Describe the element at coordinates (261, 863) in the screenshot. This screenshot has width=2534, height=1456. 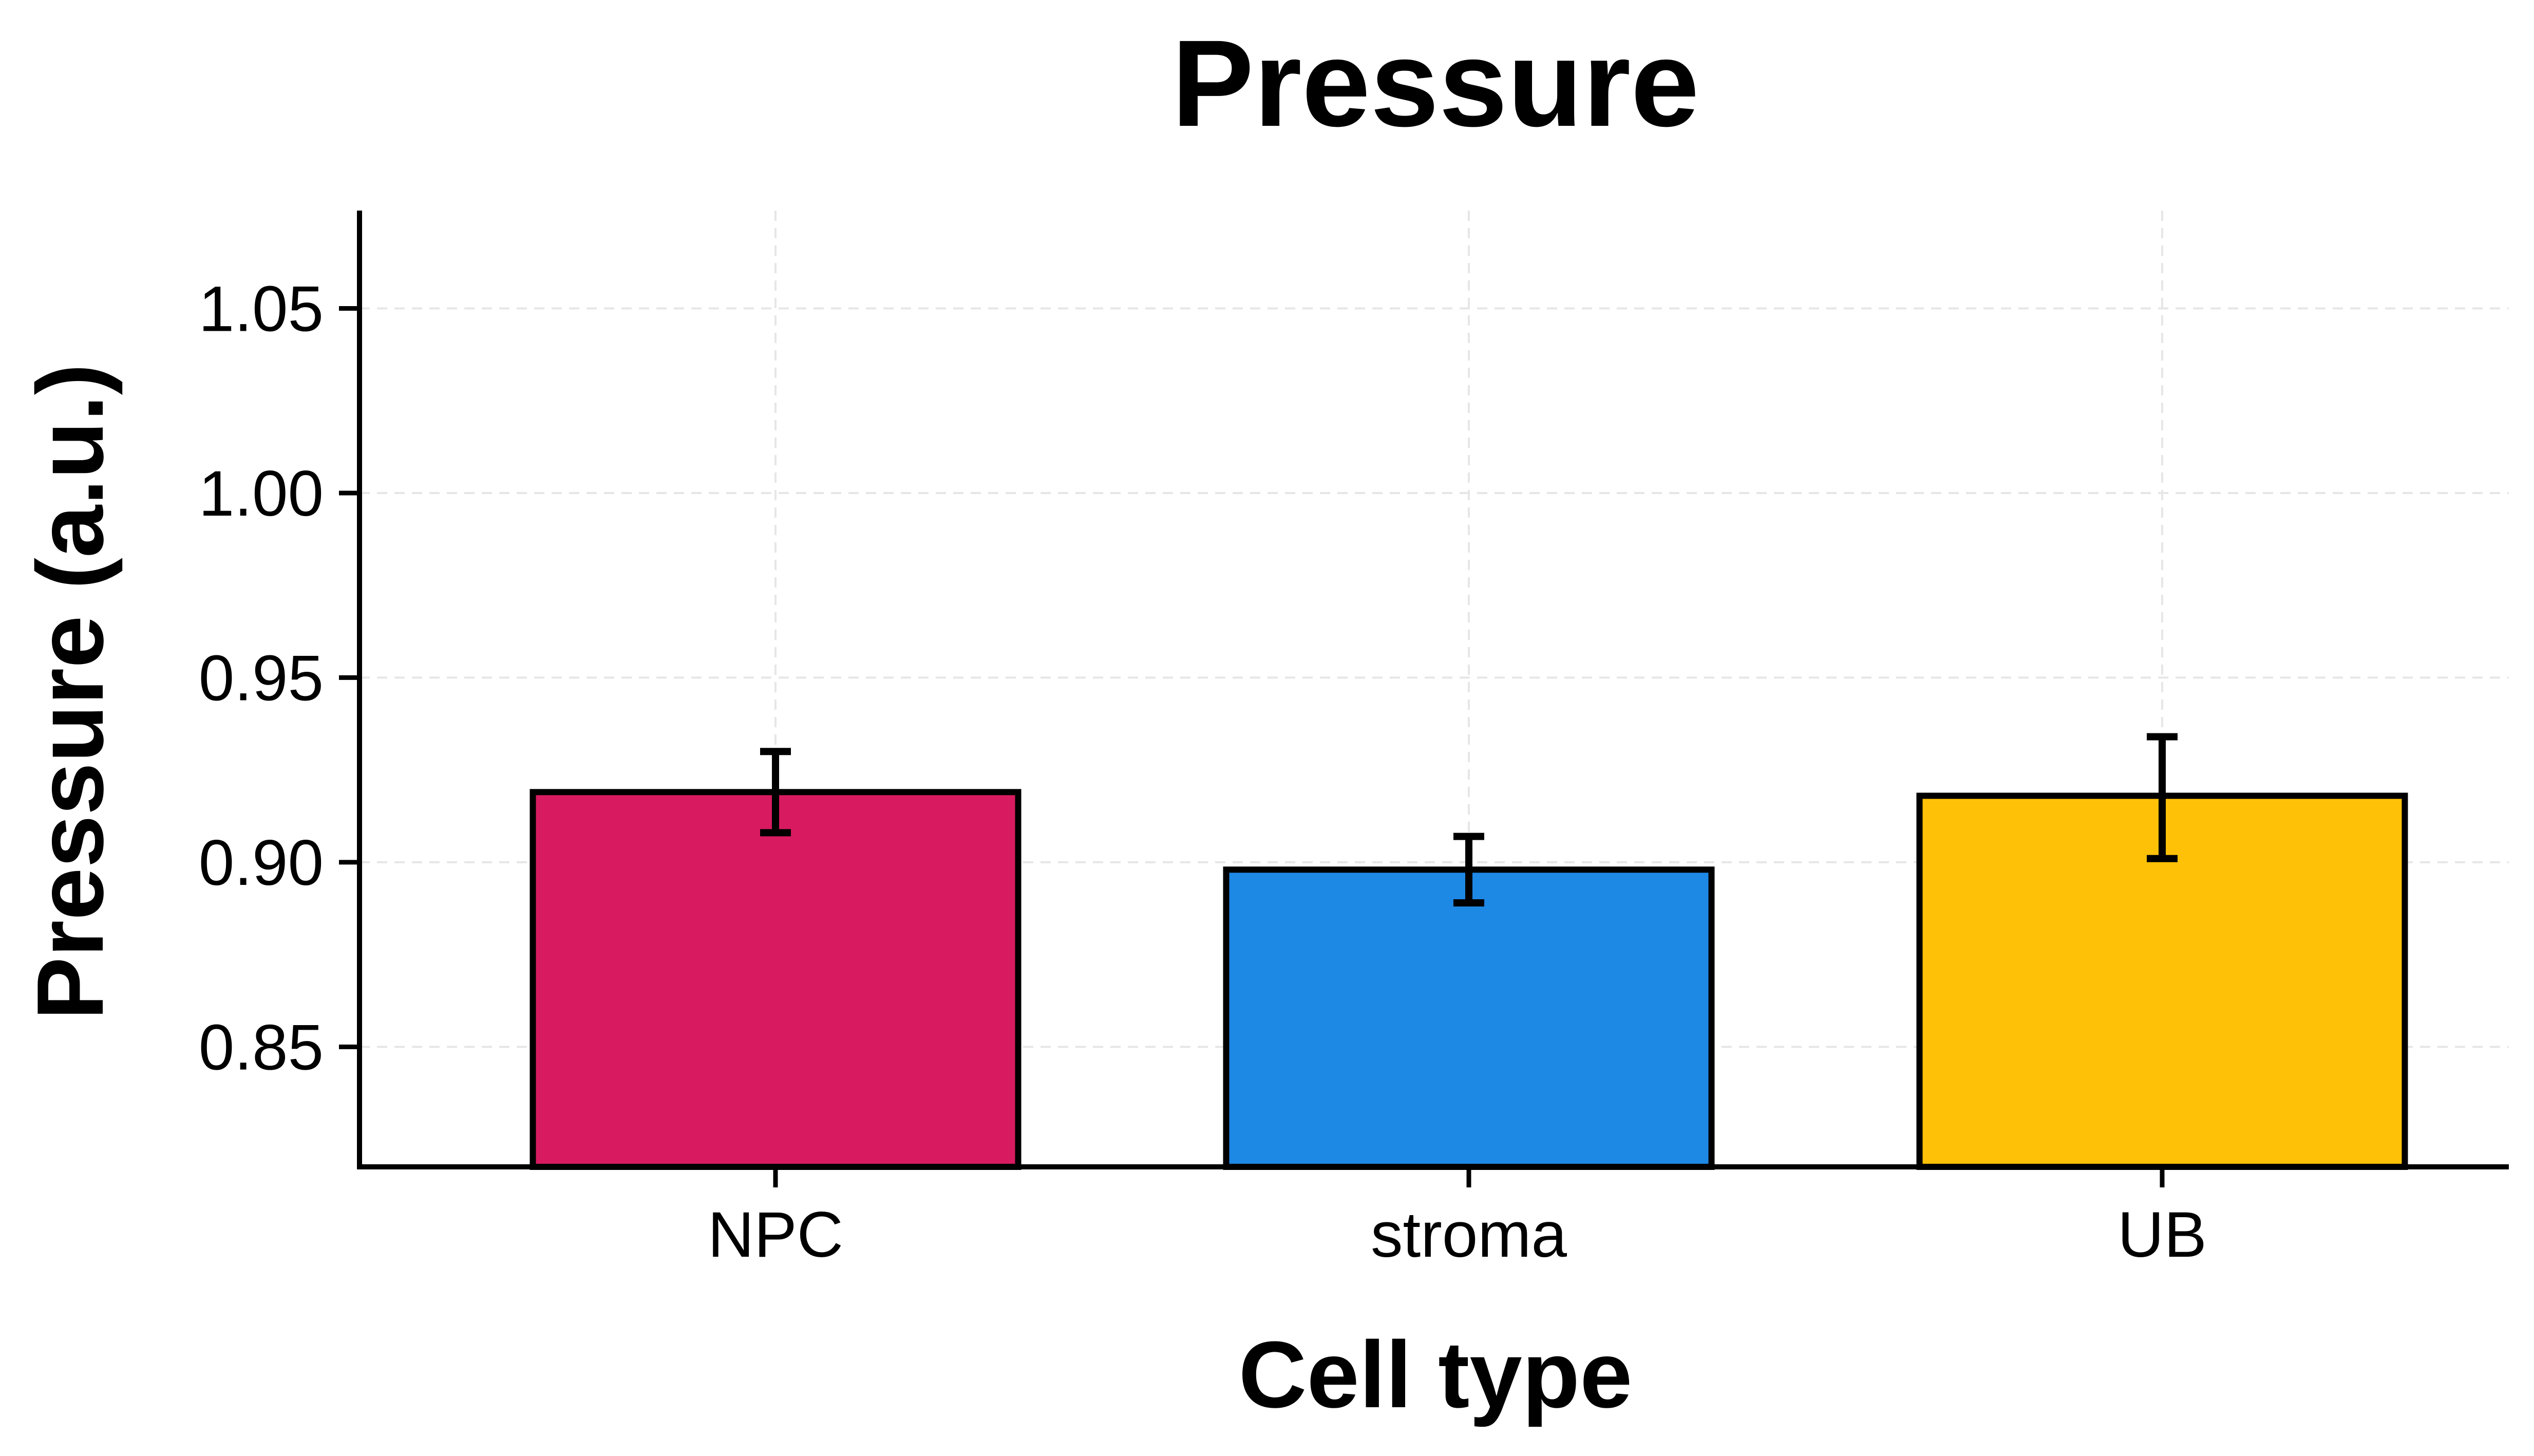
I see `y-tick-label: 0.90` at that location.